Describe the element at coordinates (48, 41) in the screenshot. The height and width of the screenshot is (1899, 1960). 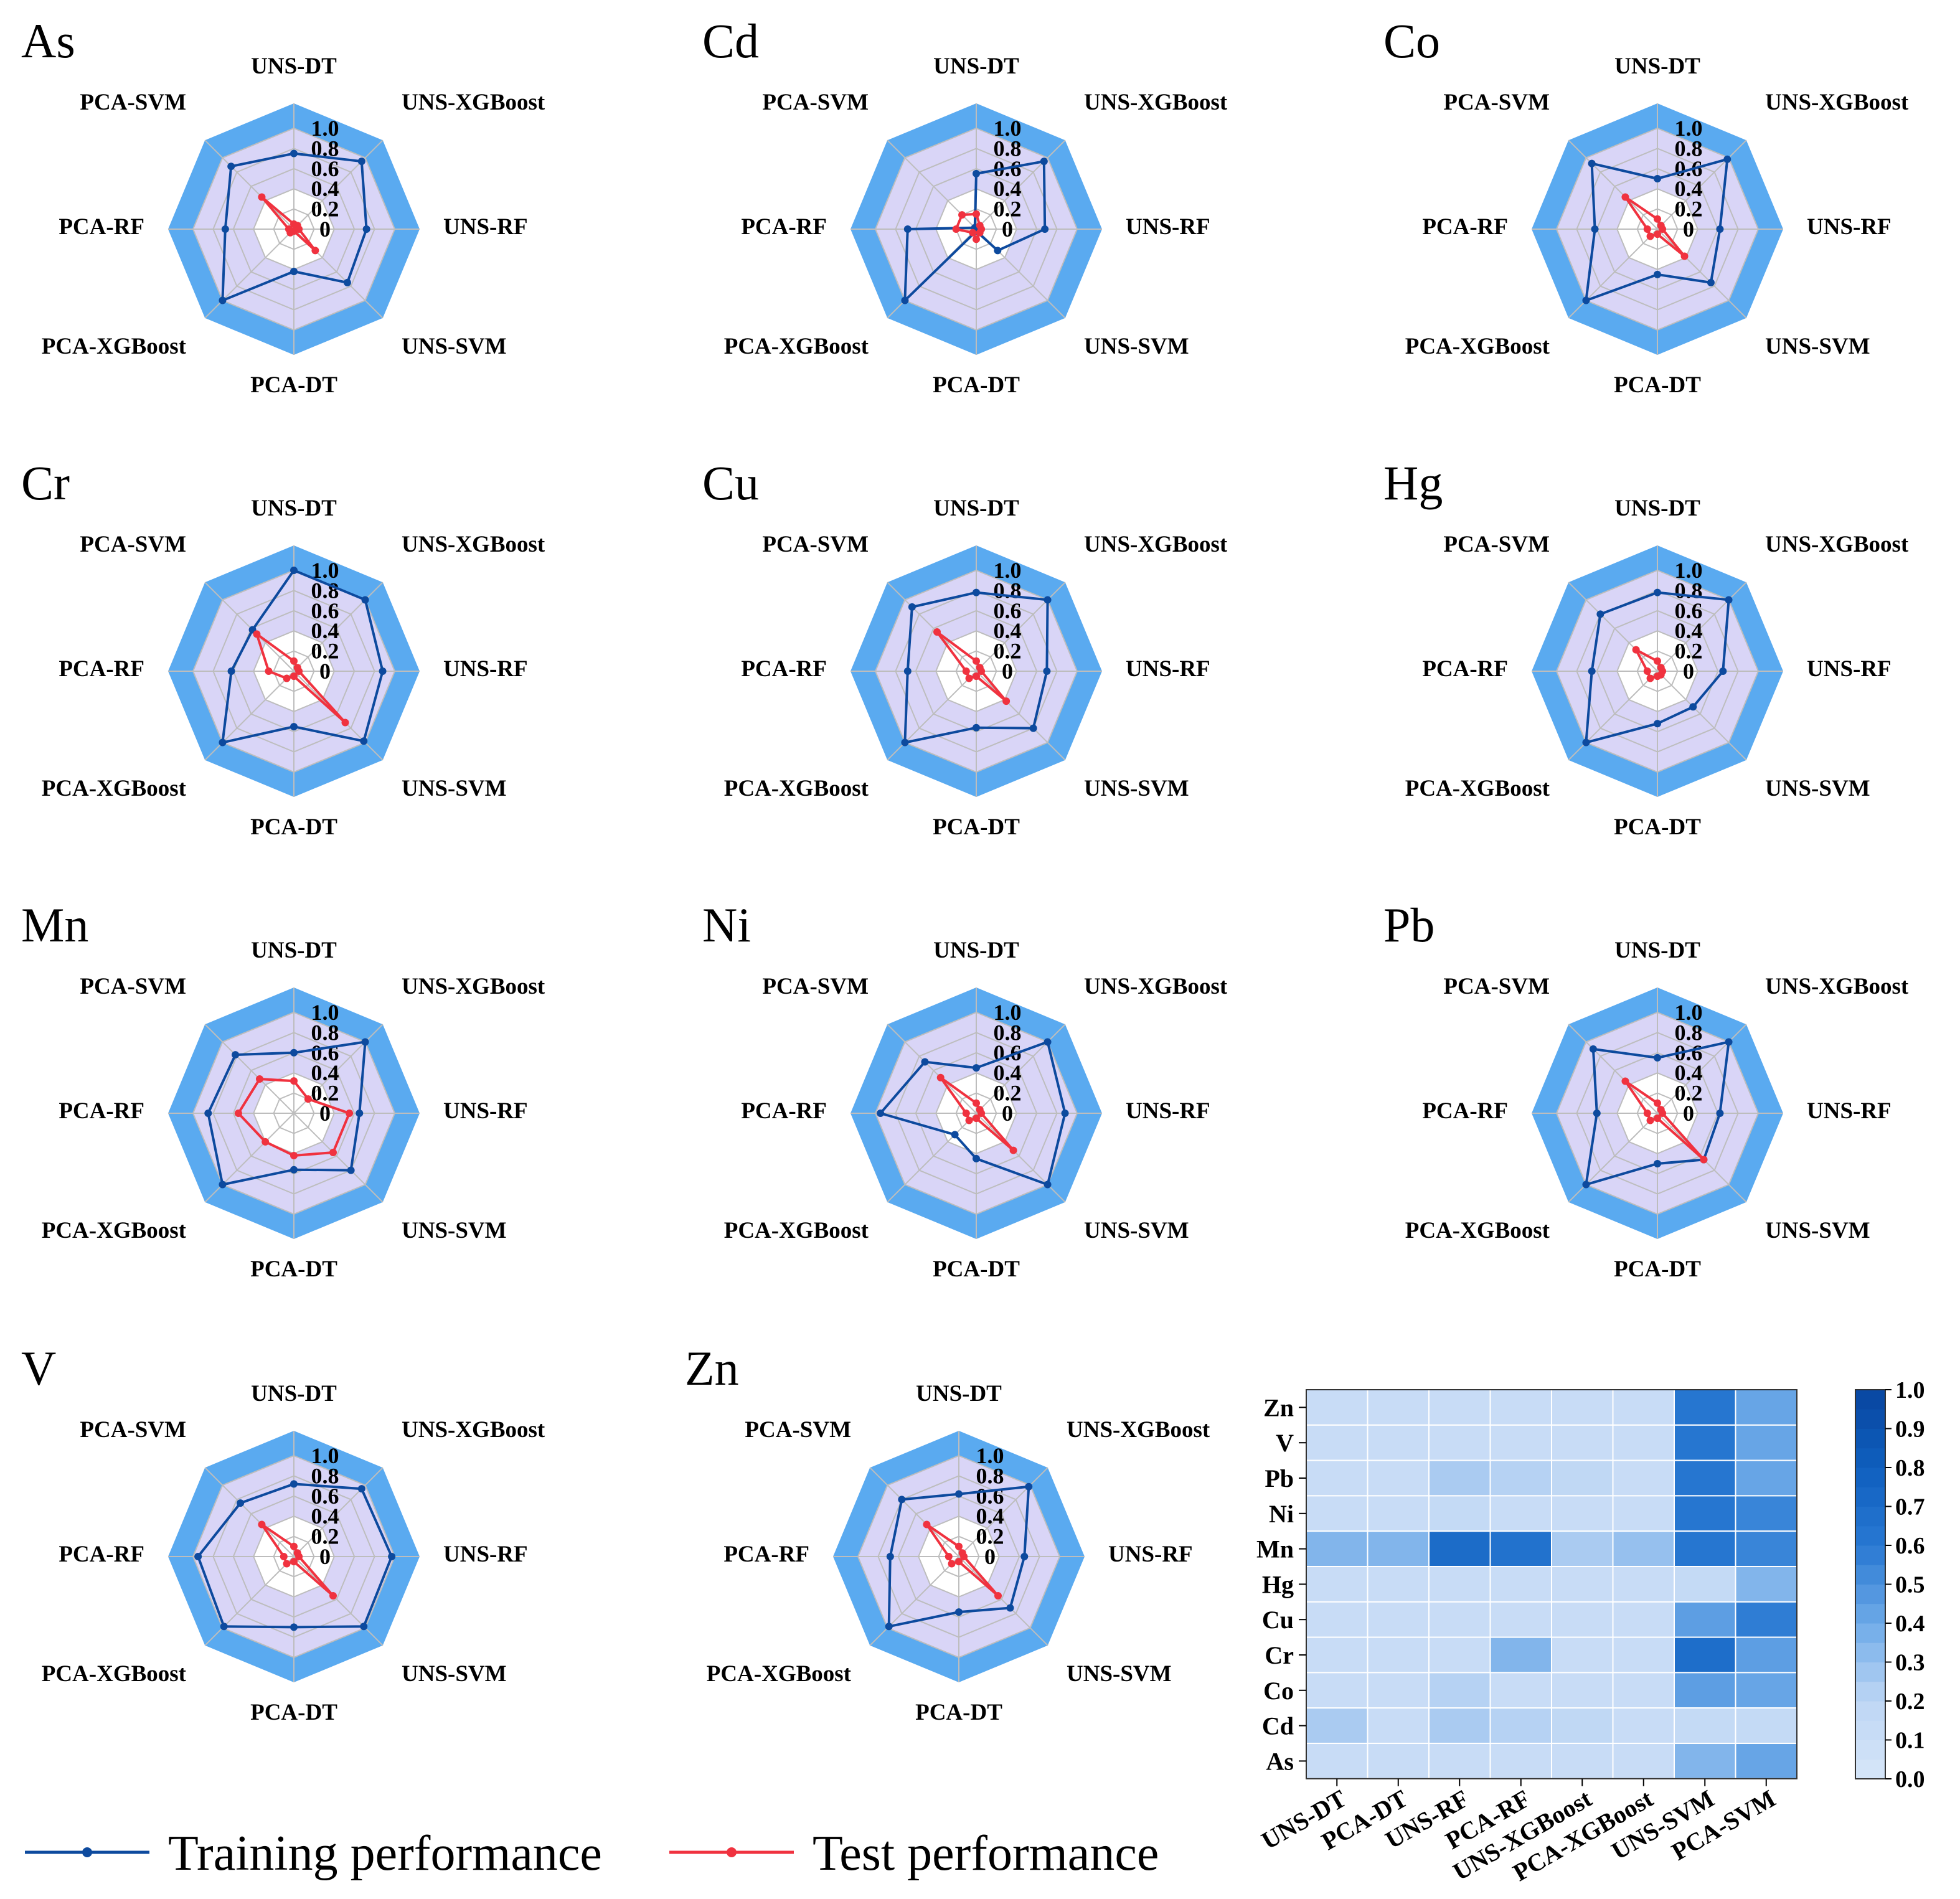
I see `panel-title: As` at that location.